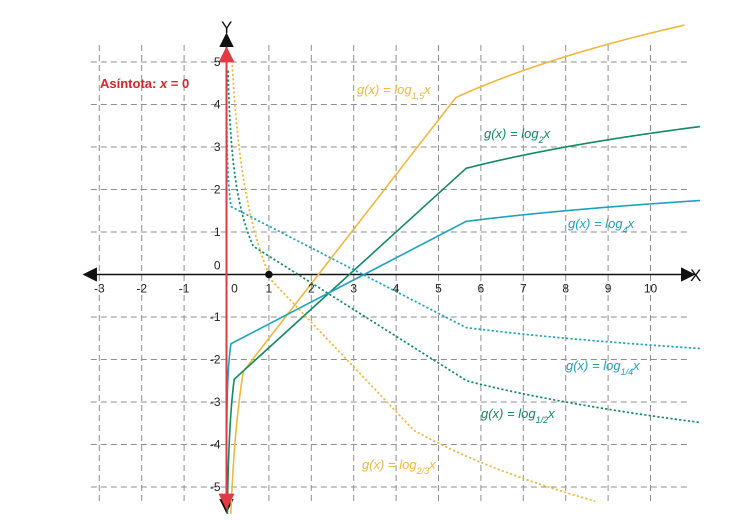 Image resolution: width=752 pixels, height=530 pixels. I want to click on x-axis-title: X, so click(695, 275).